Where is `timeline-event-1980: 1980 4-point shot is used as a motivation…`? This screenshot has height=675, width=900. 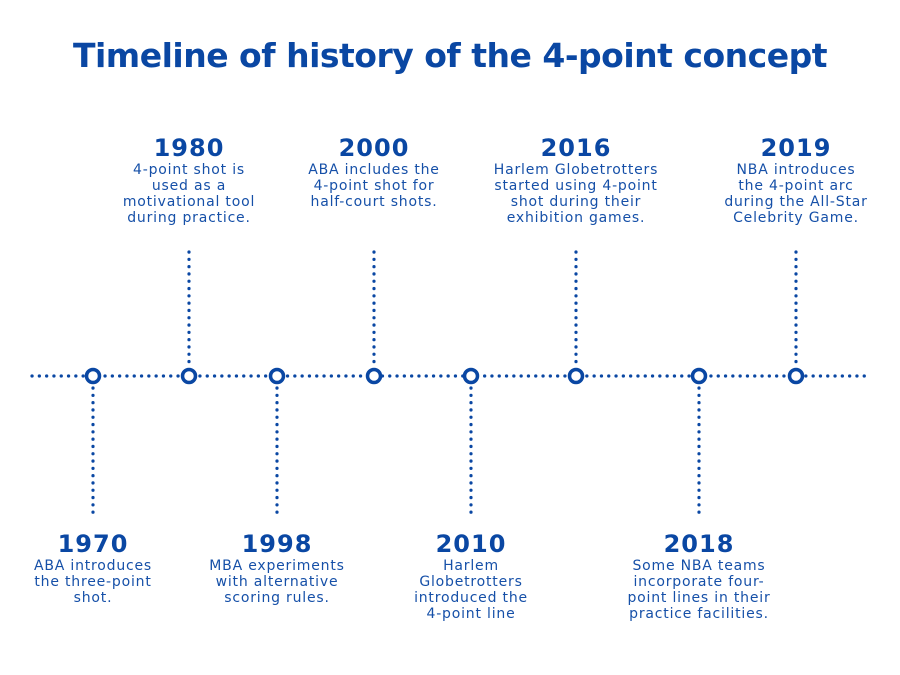
timeline-event-1980: 1980 4-point shot is used as a motivation… is located at coordinates (189, 180).